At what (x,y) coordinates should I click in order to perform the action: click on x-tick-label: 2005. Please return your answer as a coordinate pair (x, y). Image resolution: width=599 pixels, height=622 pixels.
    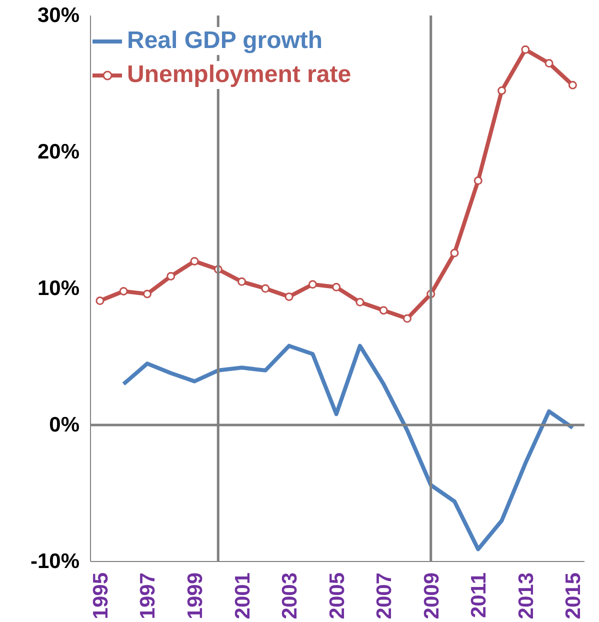
    Looking at the image, I should click on (337, 596).